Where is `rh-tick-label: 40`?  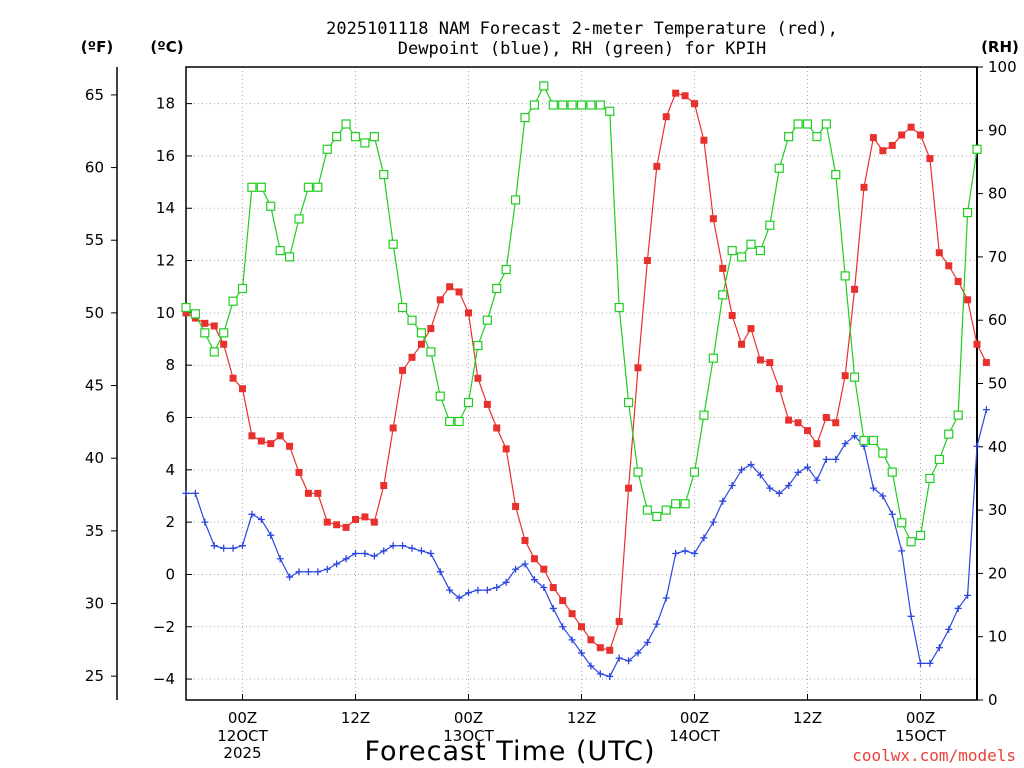
rh-tick-label: 40 is located at coordinates (997, 447).